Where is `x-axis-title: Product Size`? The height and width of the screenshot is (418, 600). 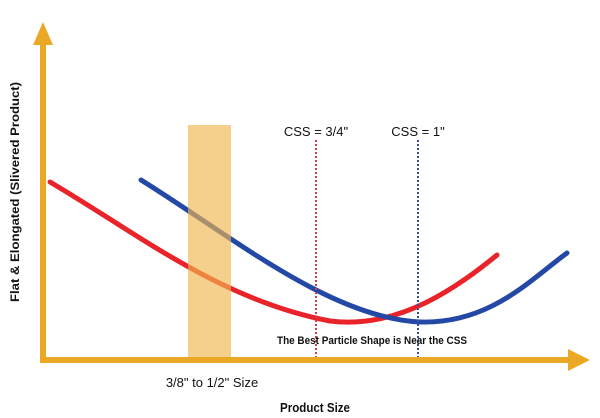
x-axis-title: Product Size is located at coordinates (315, 407).